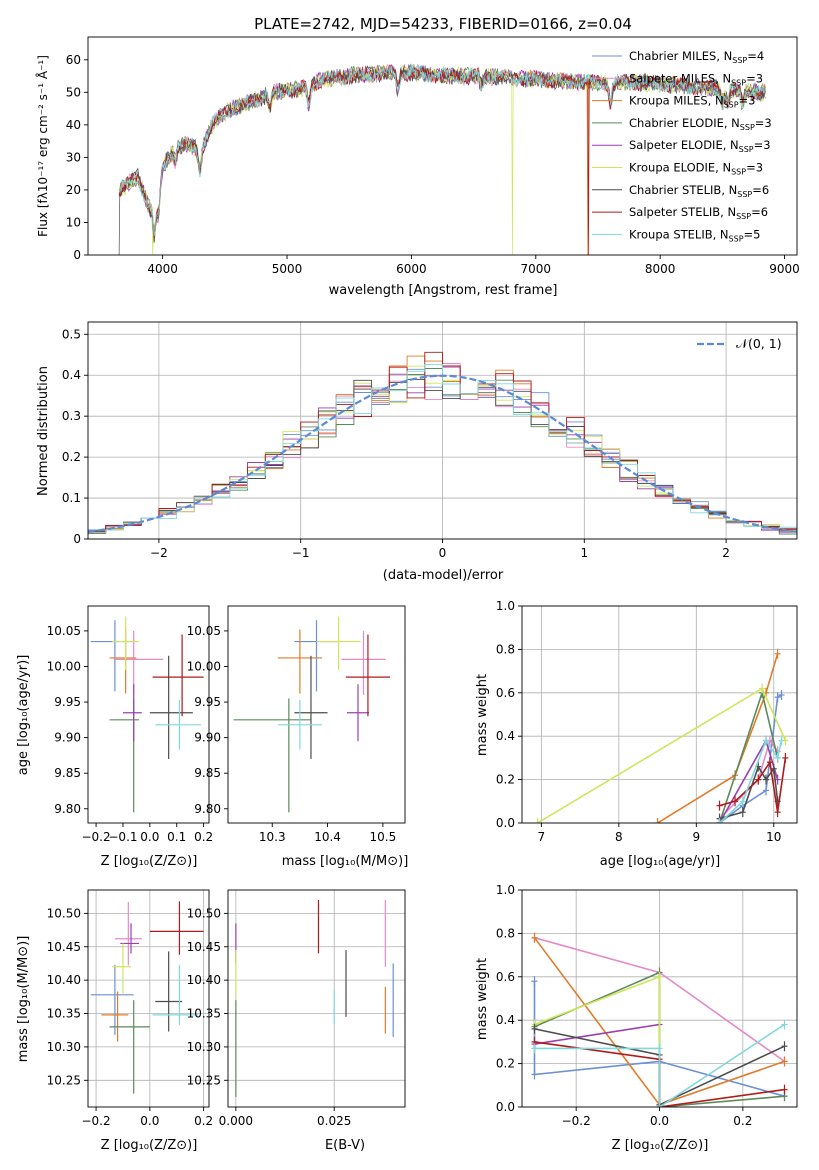 The height and width of the screenshot is (1170, 819). I want to click on y-tick-label: 40, so click(73, 125).